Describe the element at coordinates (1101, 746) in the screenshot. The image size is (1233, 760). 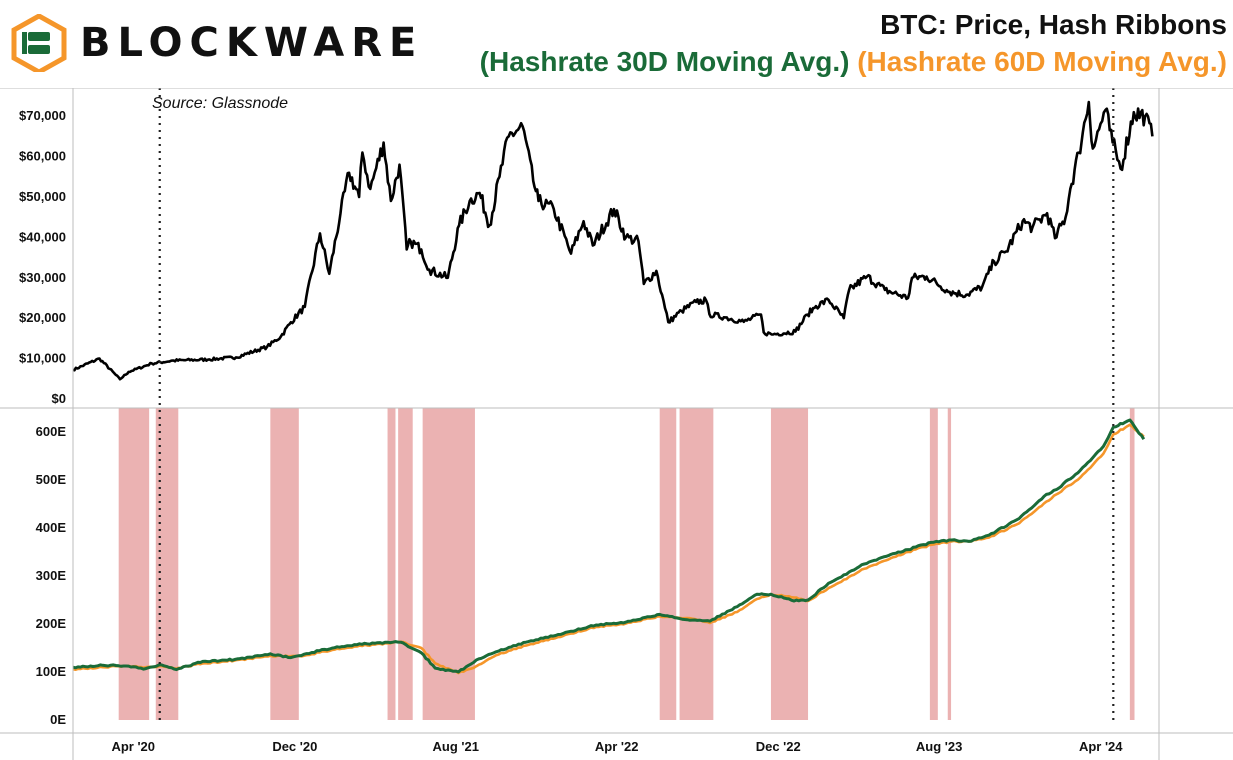
I see `x-tick-label: Apr '24` at that location.